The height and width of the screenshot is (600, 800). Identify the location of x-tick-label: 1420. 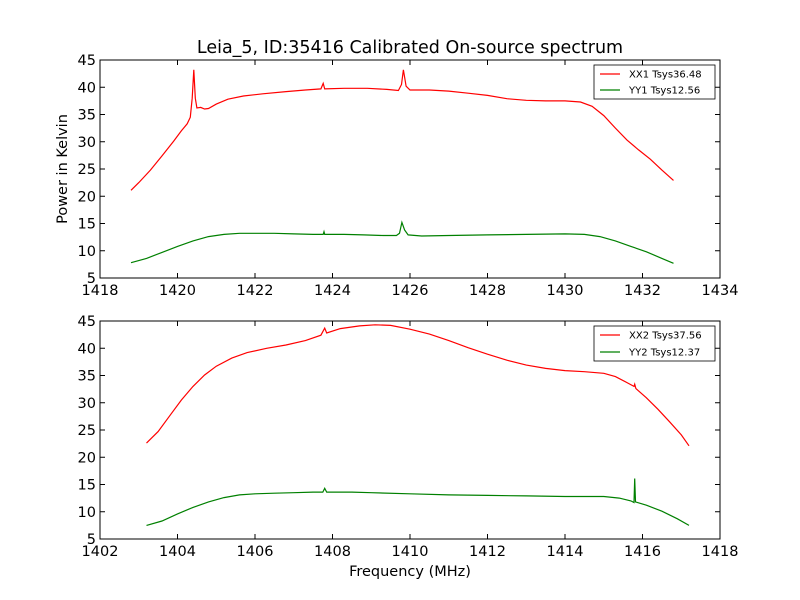
(177, 291).